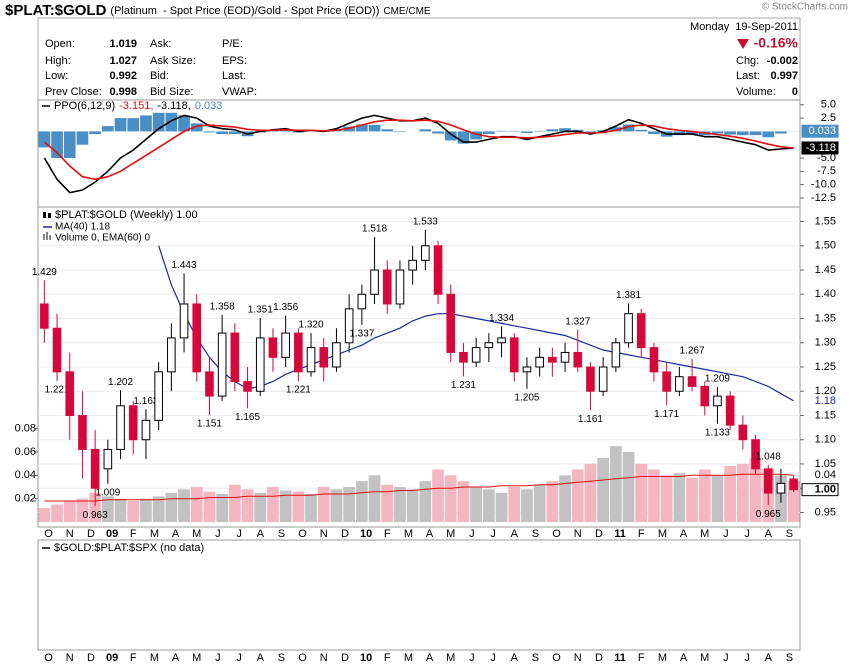 The height and width of the screenshot is (668, 850). I want to click on legend-value: -3.151,, so click(136, 106).